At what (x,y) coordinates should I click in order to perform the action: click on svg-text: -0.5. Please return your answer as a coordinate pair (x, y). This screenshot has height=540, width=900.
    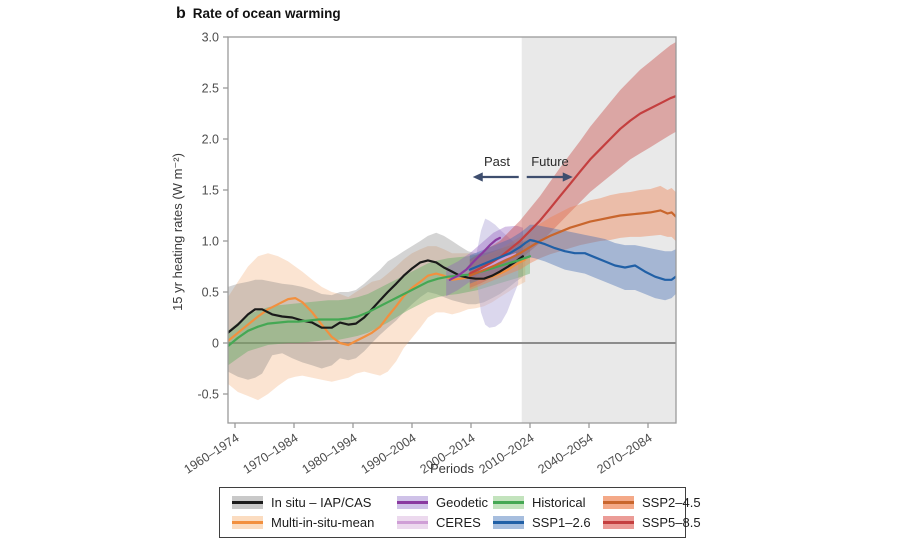
    Looking at the image, I should click on (208, 394).